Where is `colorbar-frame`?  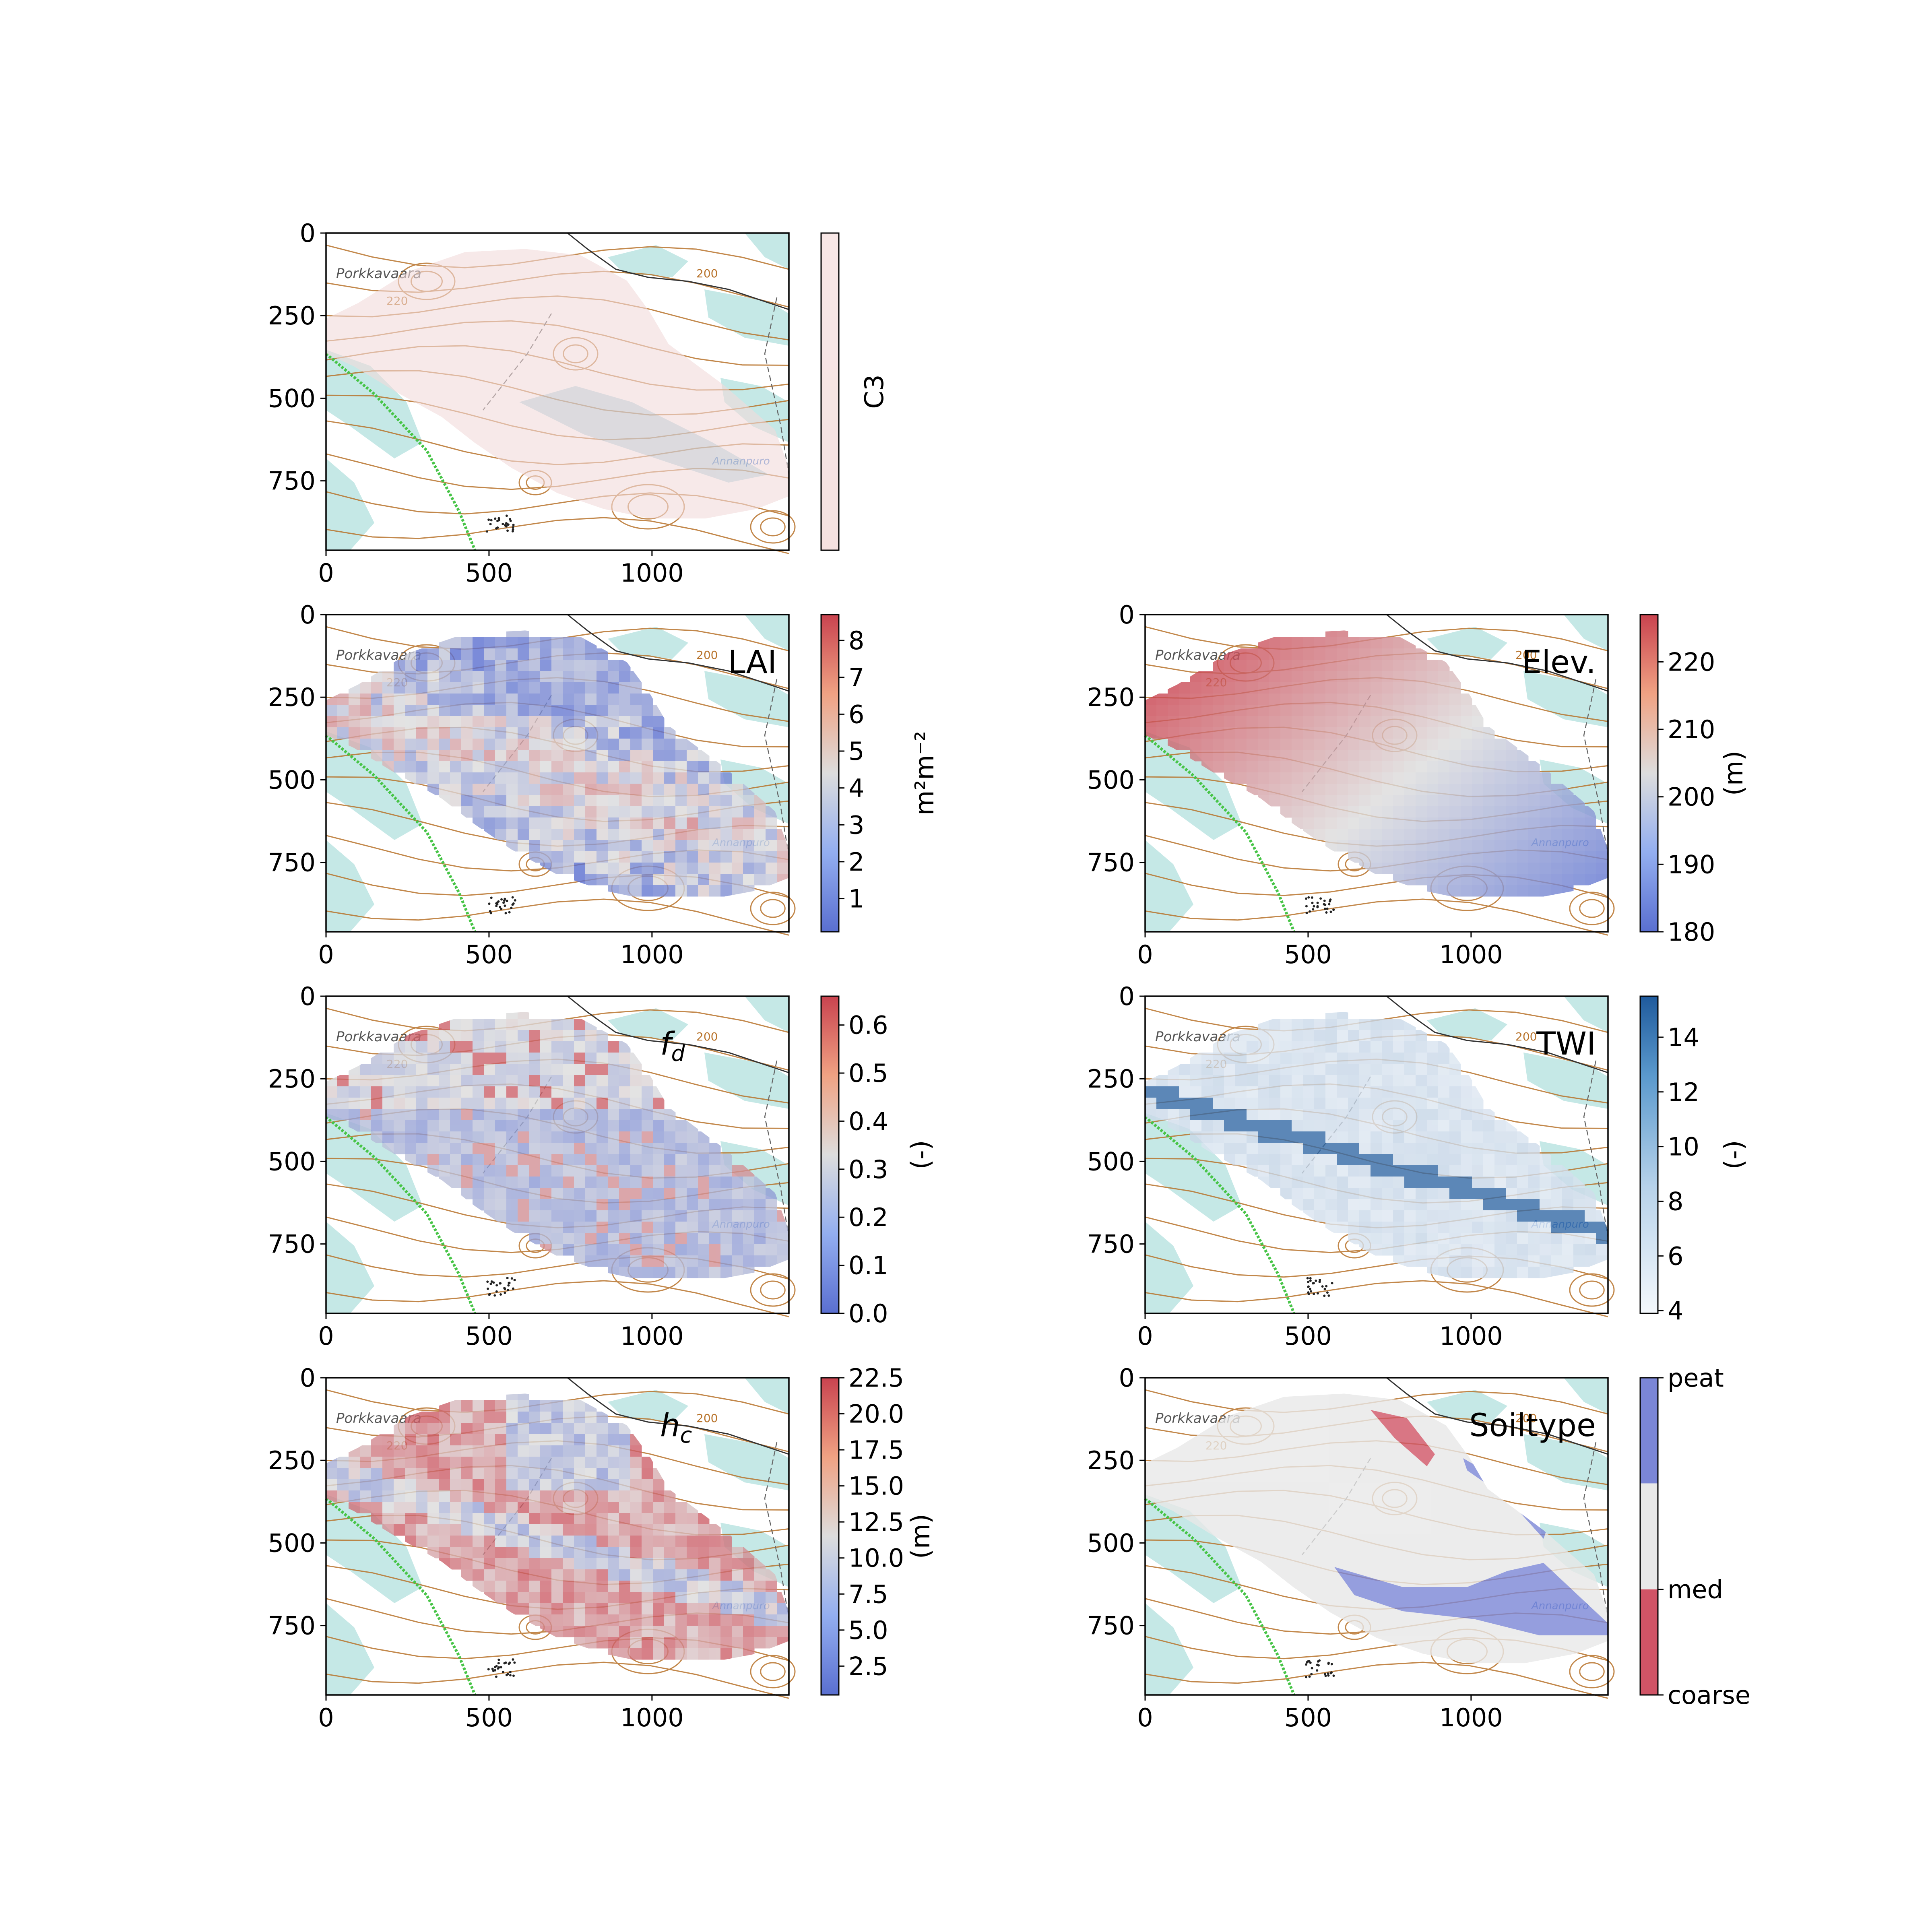
colorbar-frame is located at coordinates (1649, 773).